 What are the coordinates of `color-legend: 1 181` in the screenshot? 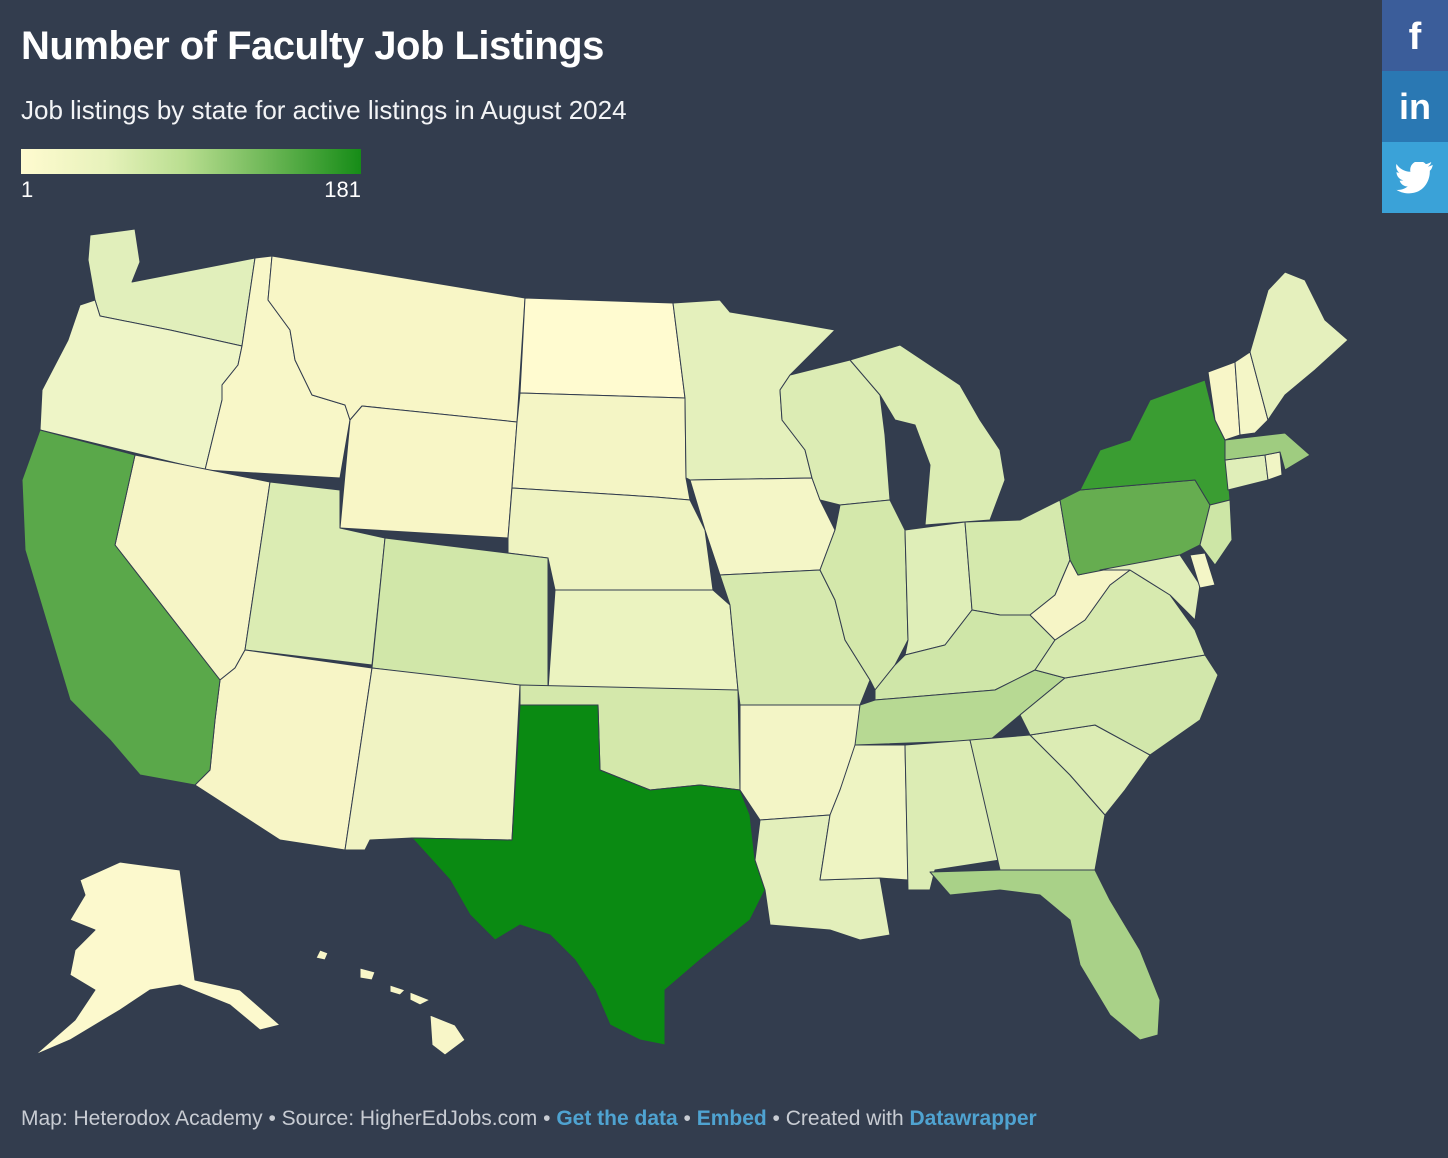 It's located at (191, 176).